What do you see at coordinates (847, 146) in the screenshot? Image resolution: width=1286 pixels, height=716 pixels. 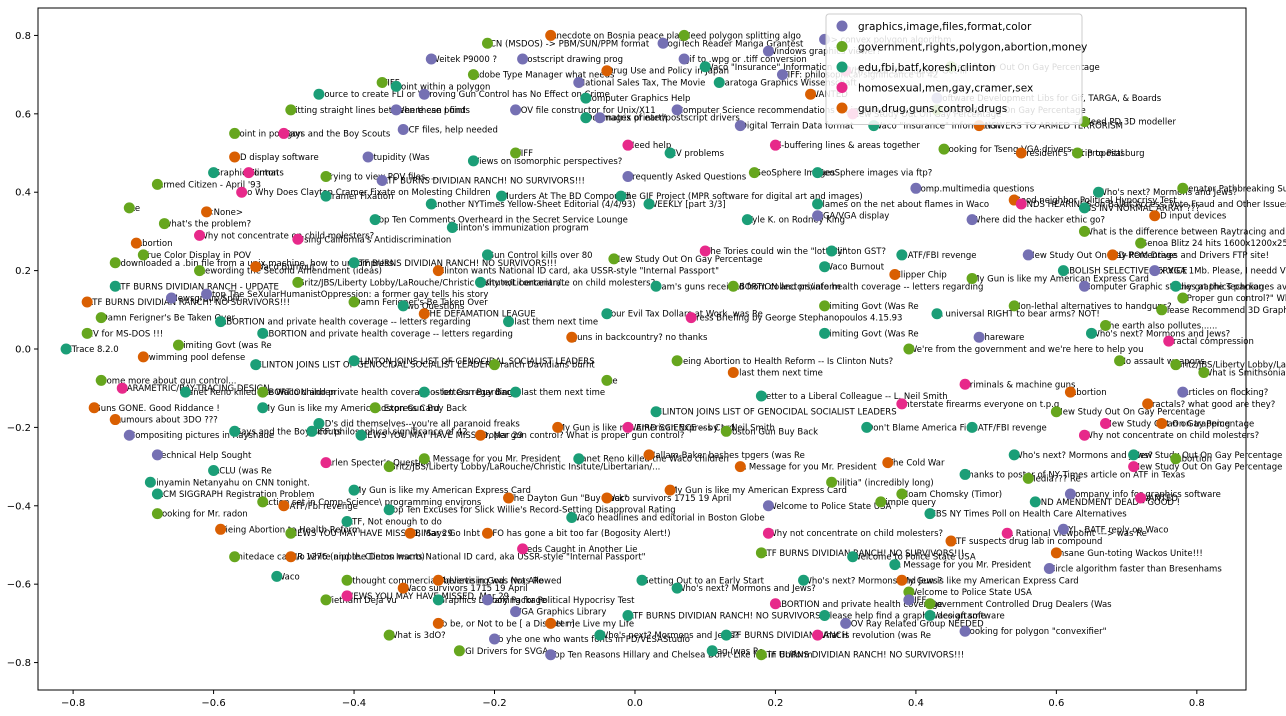 I see `point-label: Z-buffering lines & areas together` at bounding box center [847, 146].